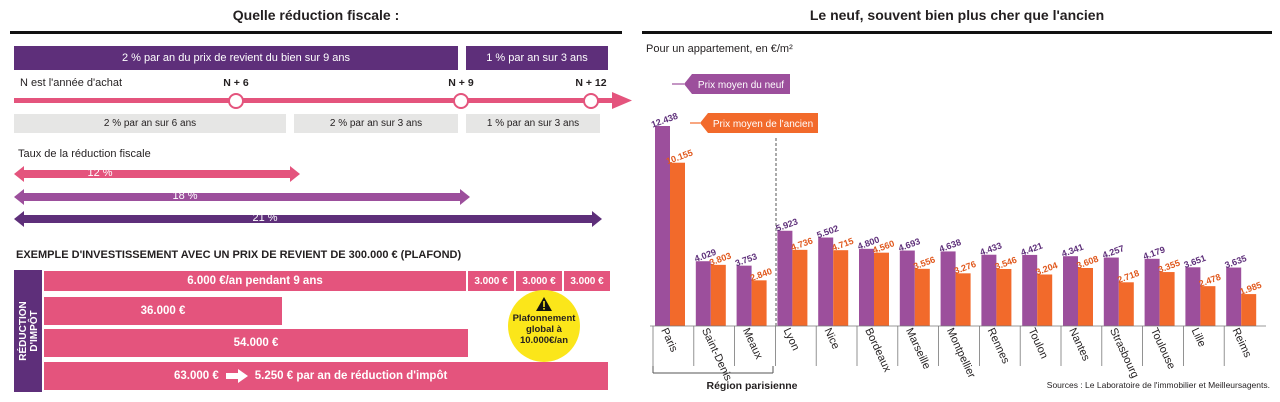 This screenshot has width=1280, height=402. I want to click on category-3: Lyon, so click(791, 339).